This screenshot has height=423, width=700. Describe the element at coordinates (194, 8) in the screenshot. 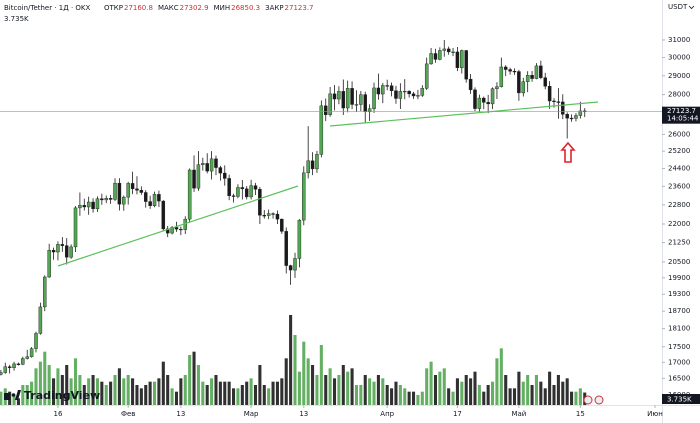

I see `ohlc-value: 27302.9` at that location.